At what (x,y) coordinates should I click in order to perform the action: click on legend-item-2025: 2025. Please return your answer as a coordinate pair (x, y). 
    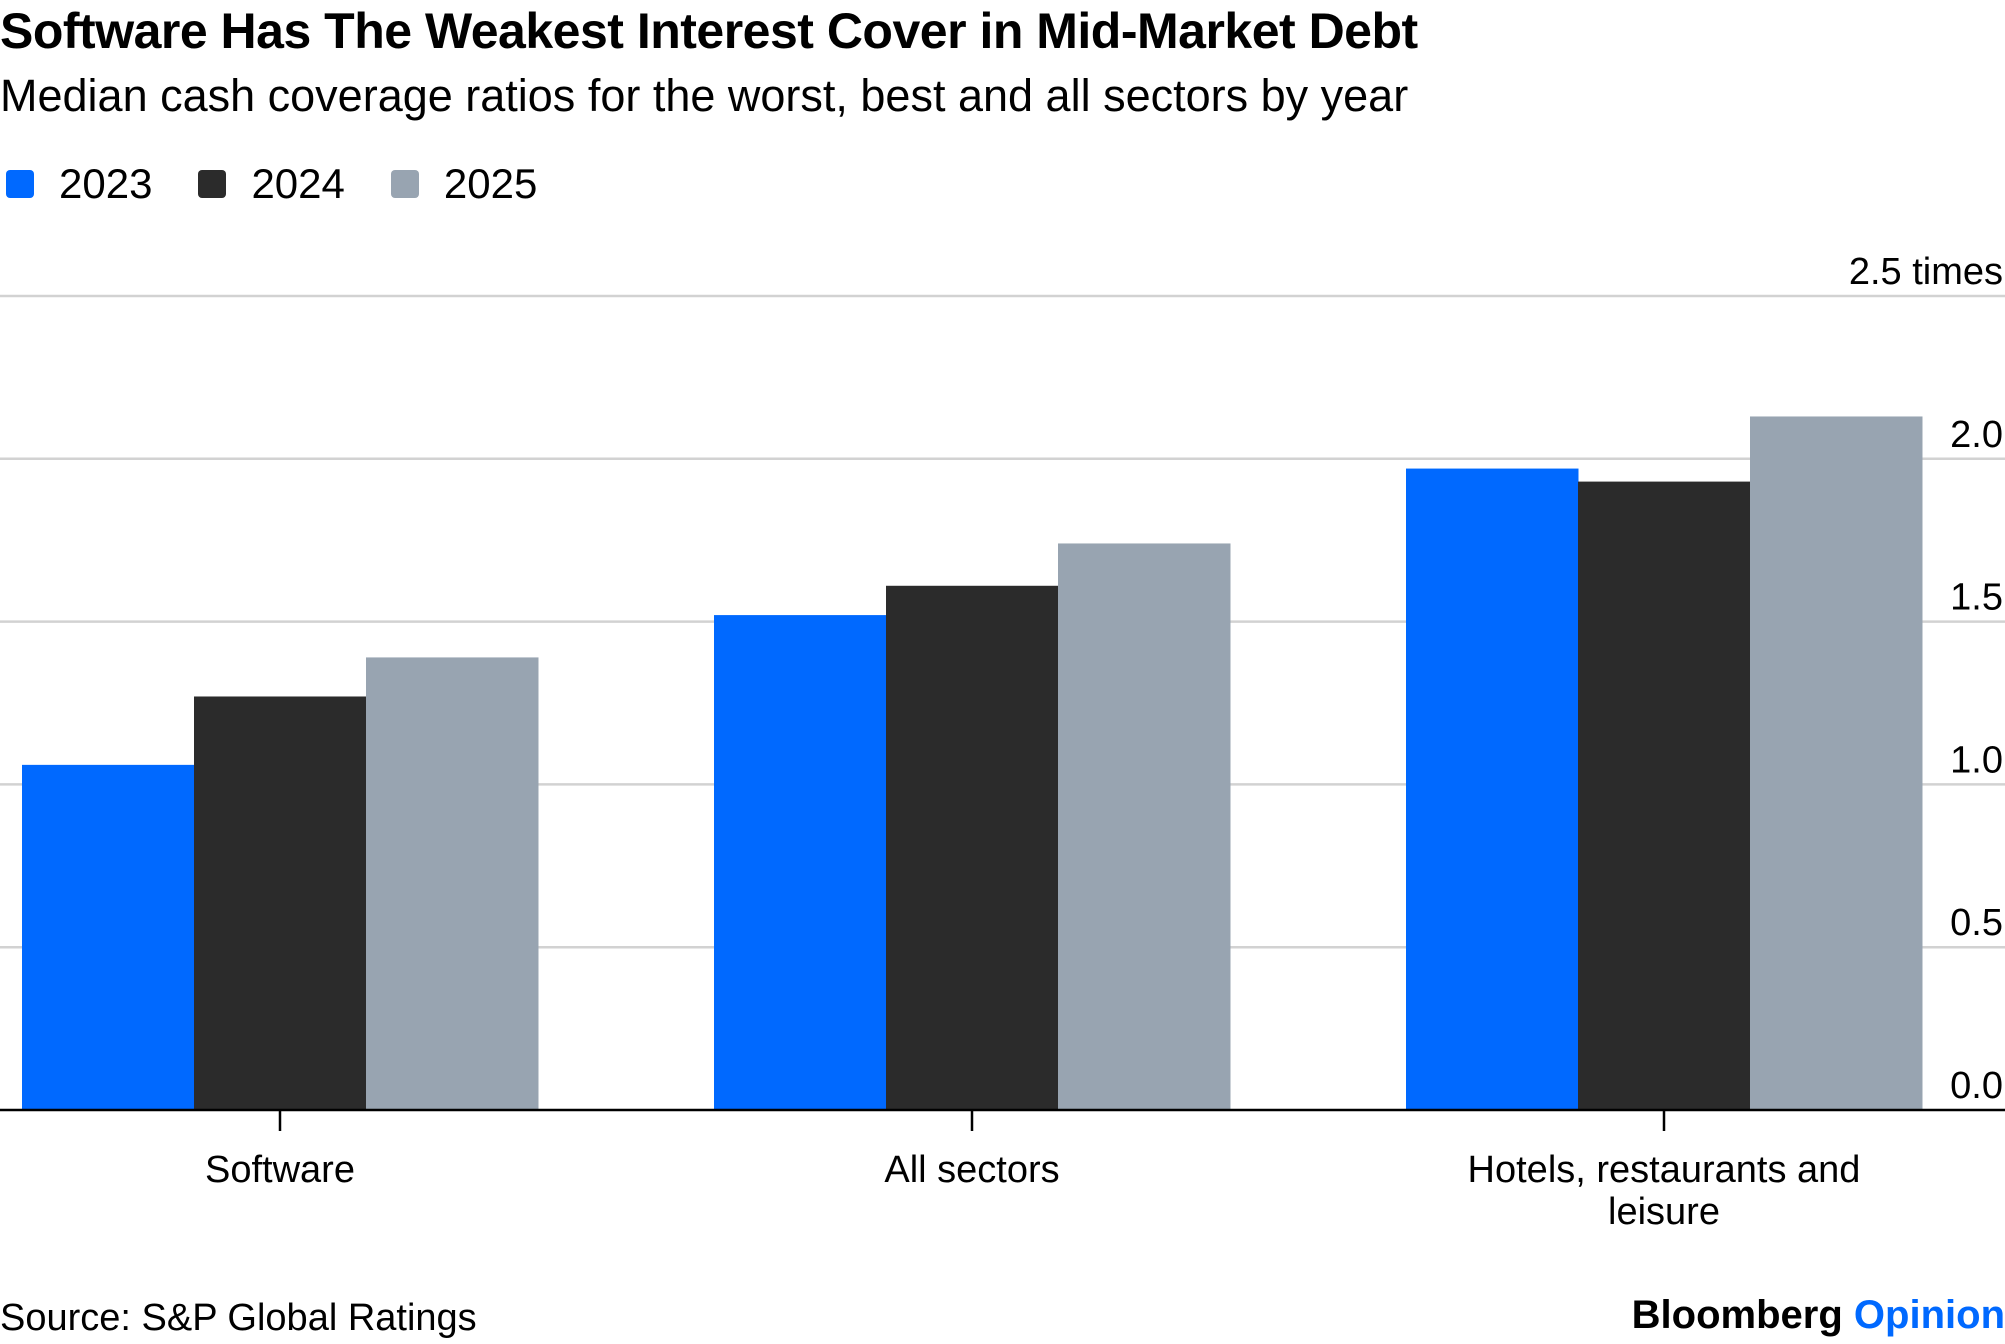
    Looking at the image, I should click on (464, 184).